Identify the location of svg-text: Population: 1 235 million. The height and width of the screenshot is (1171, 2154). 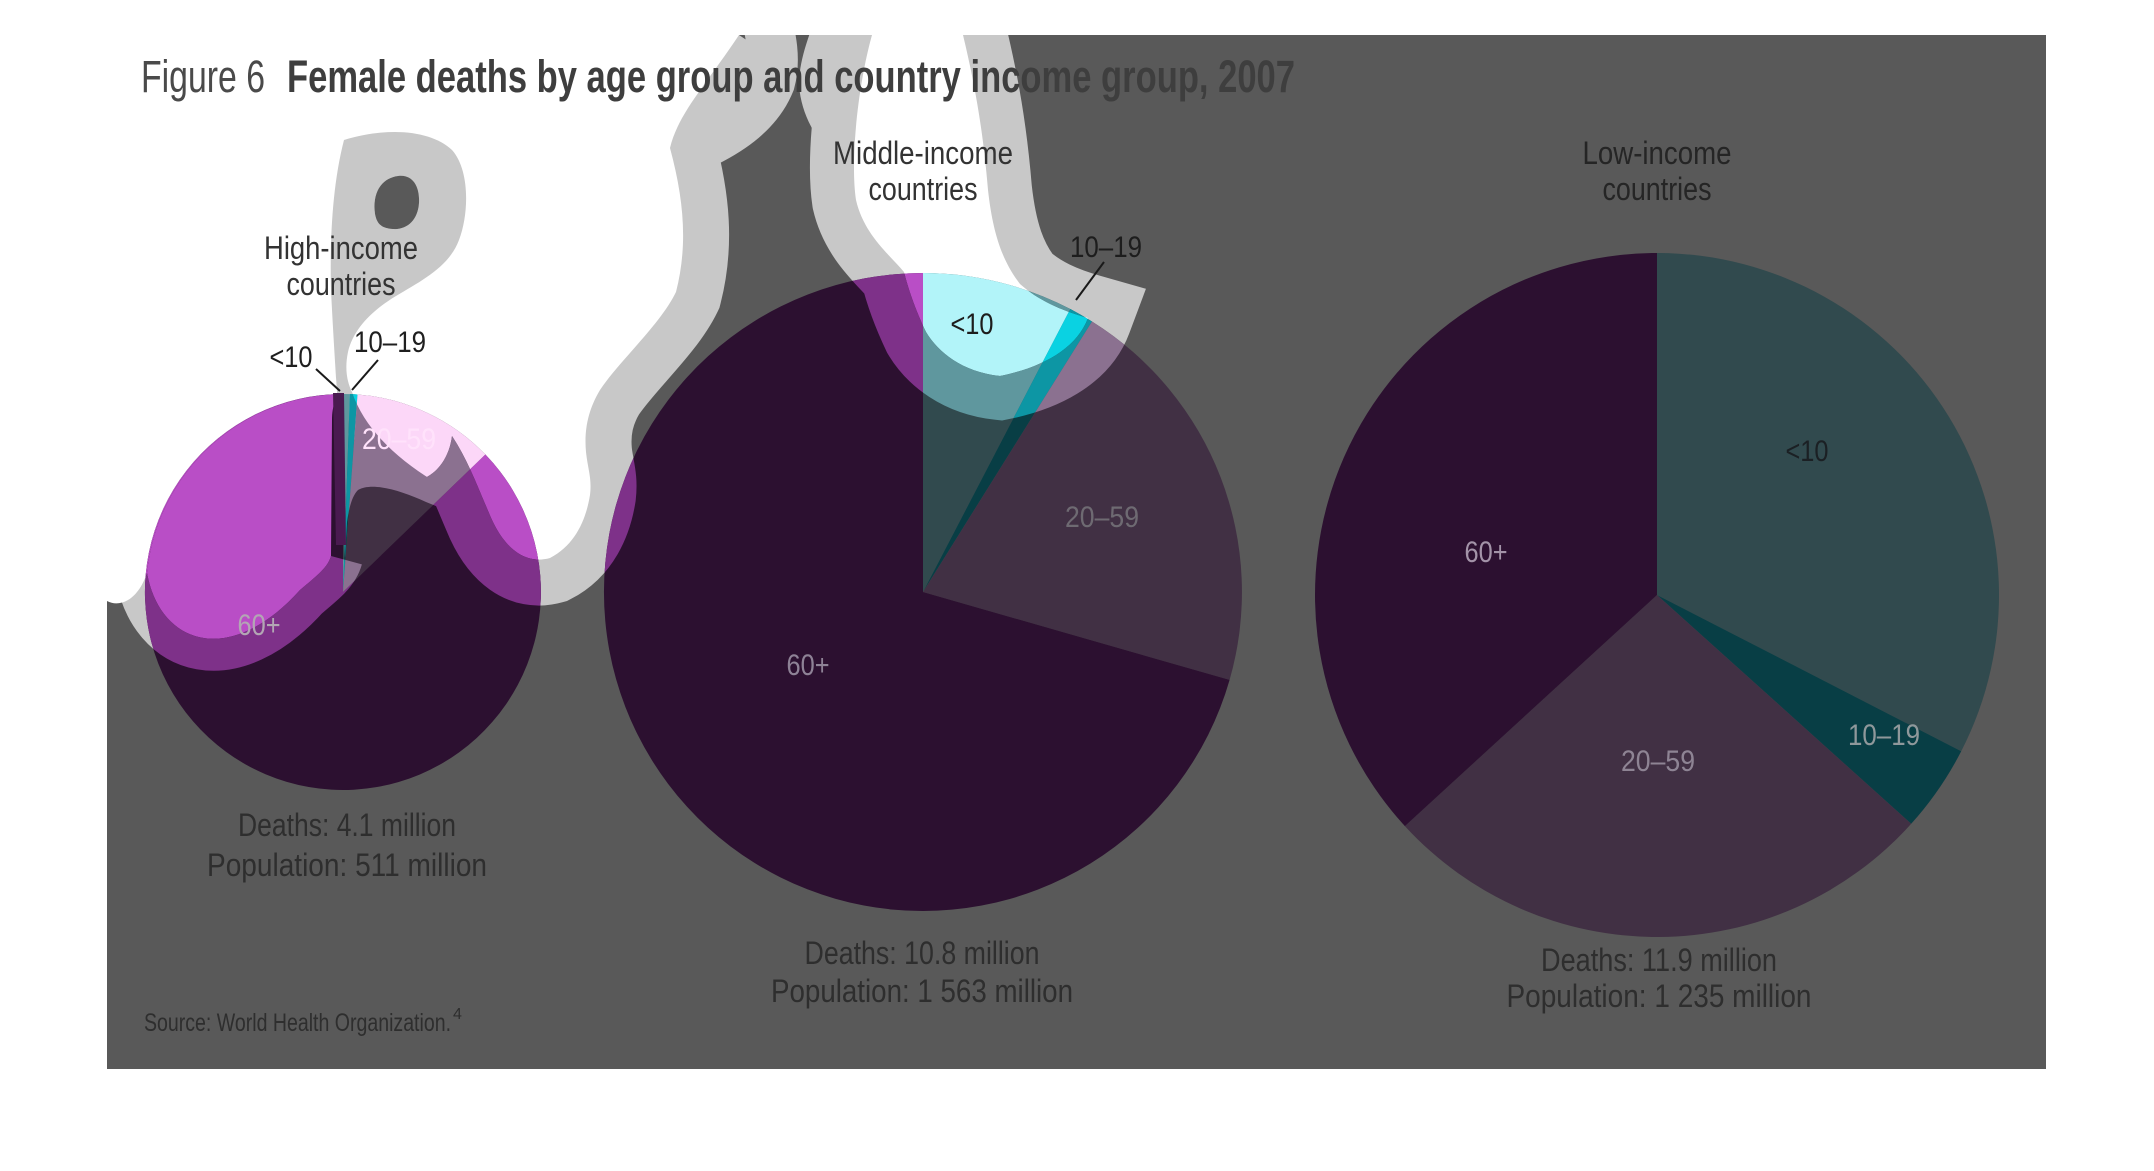
(1659, 996).